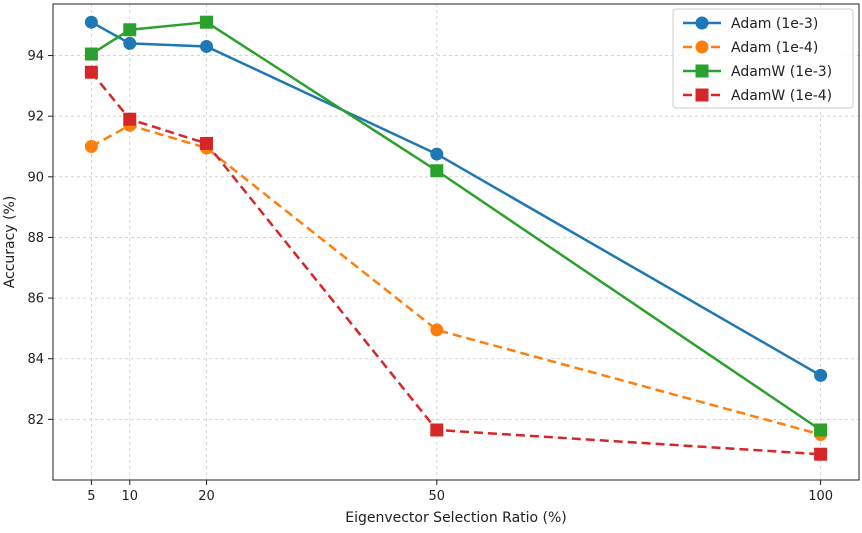  I want to click on legend-item-adam-1e-3: Adam (1e-3), so click(750, 24).